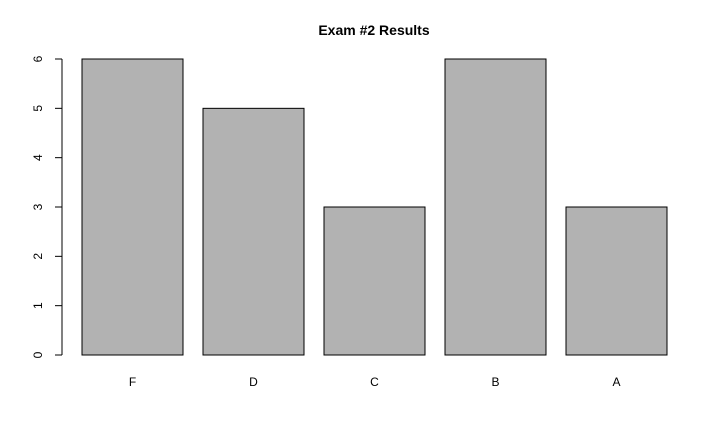 The height and width of the screenshot is (432, 720). What do you see at coordinates (253, 382) in the screenshot?
I see `x-tick-label: D` at bounding box center [253, 382].